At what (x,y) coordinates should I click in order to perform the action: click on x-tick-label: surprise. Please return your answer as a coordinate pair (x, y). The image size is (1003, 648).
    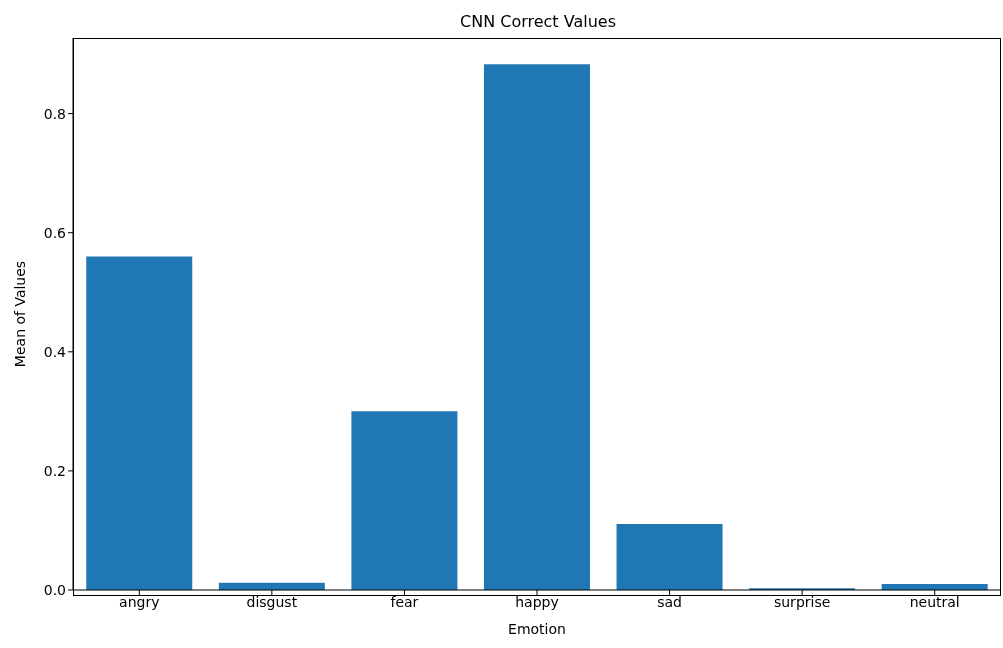
    Looking at the image, I should click on (802, 601).